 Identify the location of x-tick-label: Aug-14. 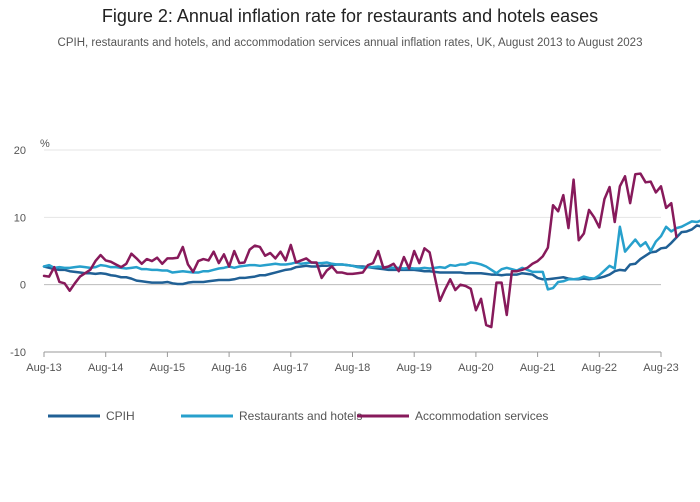
(105, 368).